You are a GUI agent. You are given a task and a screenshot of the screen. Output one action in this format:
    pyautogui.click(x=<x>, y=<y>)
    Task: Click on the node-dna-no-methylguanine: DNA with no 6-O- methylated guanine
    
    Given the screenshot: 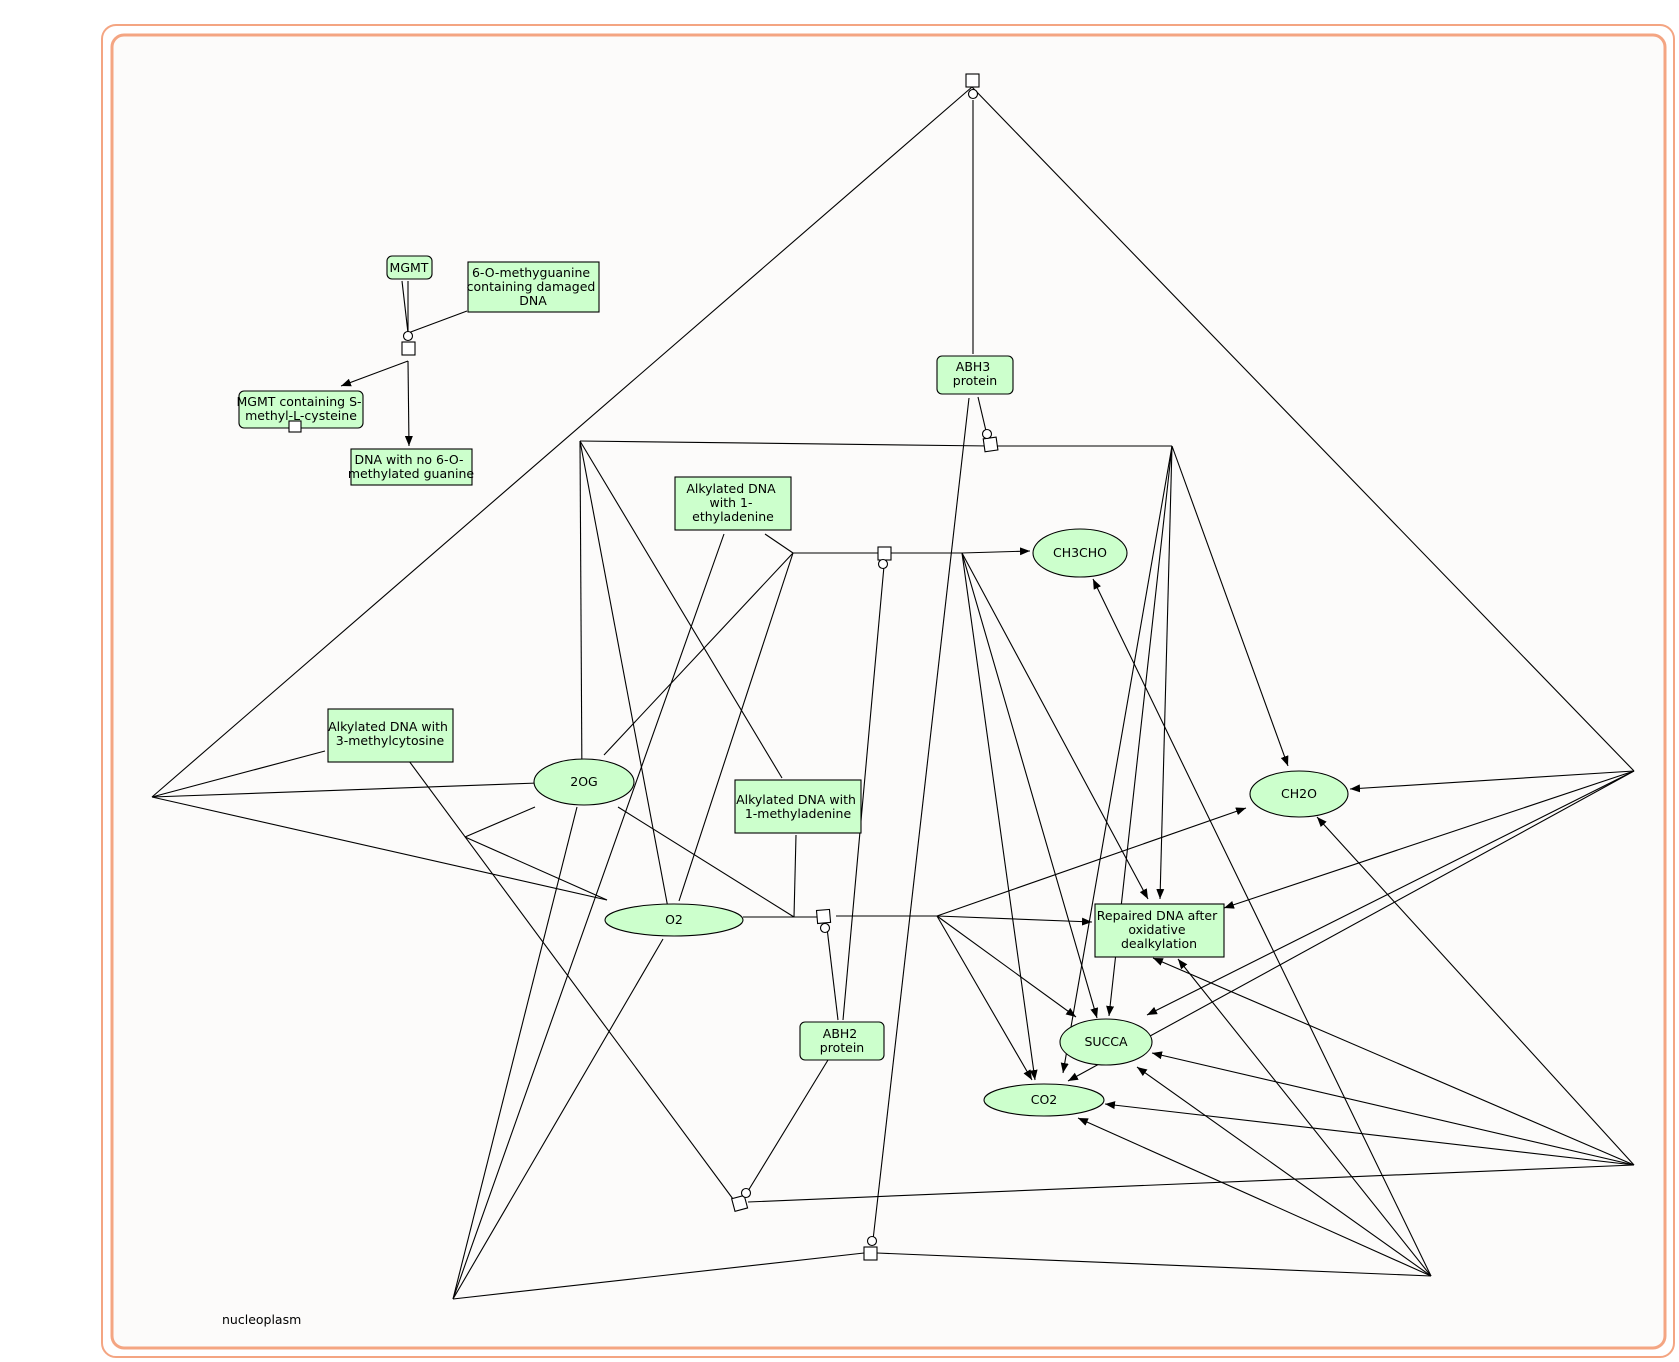 What is the action you would take?
    pyautogui.click(x=411, y=467)
    